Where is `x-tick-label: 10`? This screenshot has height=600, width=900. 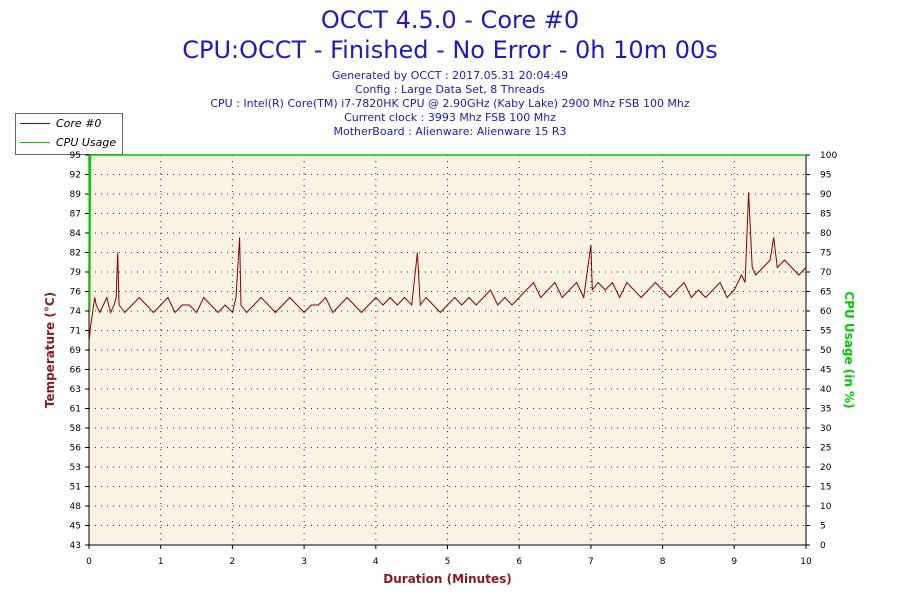 x-tick-label: 10 is located at coordinates (806, 562).